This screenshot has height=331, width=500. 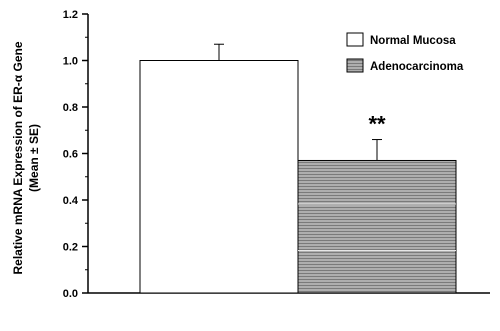 What do you see at coordinates (70, 294) in the screenshot?
I see `y-tick-label: 0.0` at bounding box center [70, 294].